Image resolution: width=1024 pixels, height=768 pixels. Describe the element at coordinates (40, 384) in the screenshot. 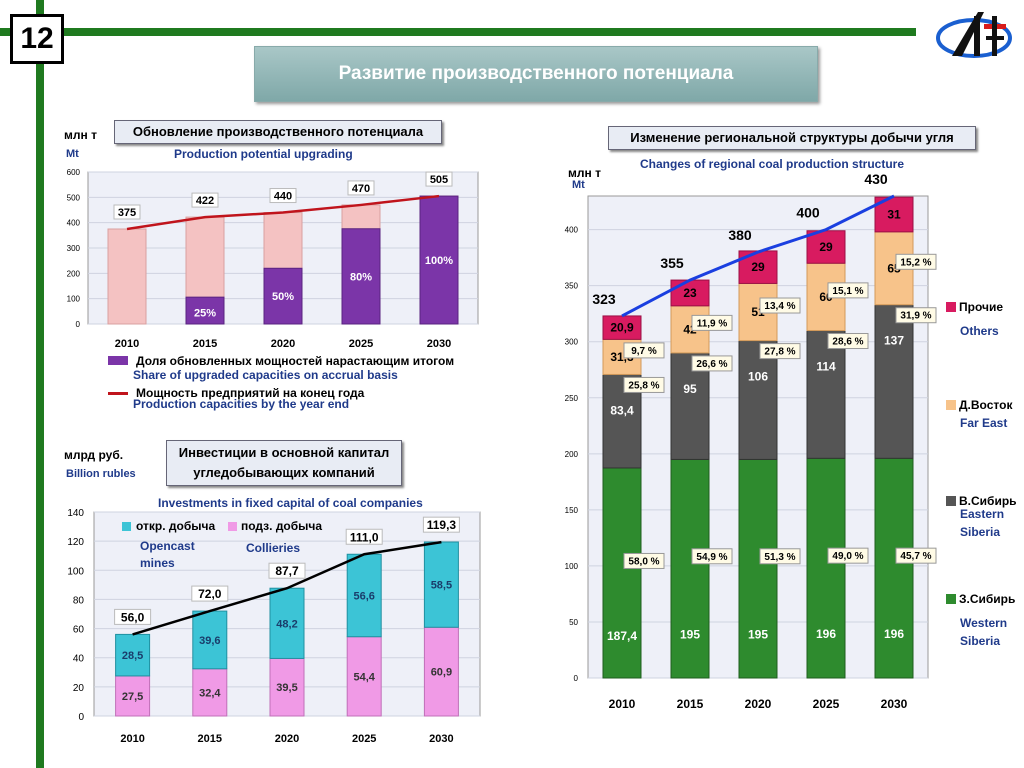

I see `frame-vertical-bar` at that location.